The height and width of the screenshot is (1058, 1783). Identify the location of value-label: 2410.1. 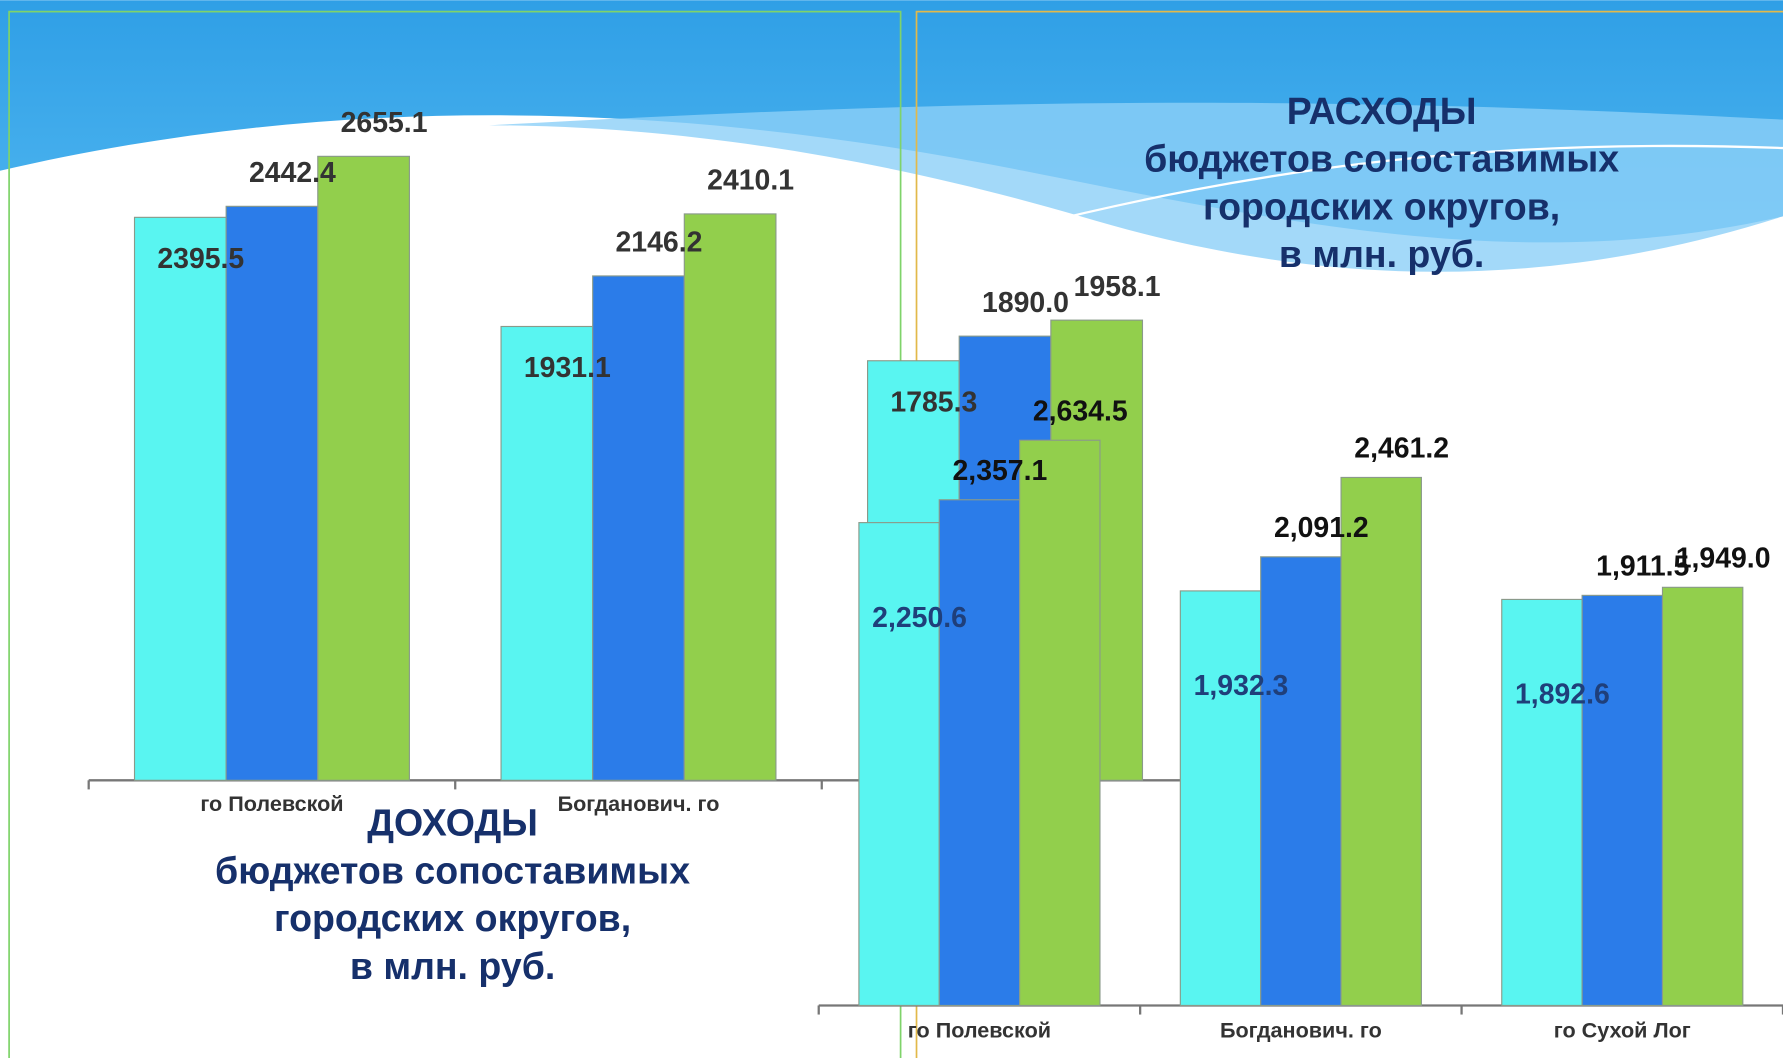
(750, 181).